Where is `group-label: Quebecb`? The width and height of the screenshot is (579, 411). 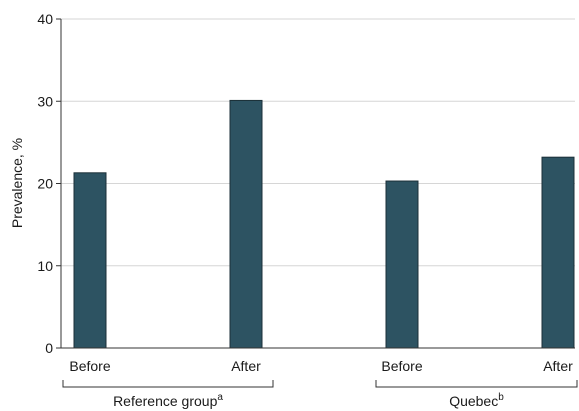 group-label: Quebecb is located at coordinates (476, 400).